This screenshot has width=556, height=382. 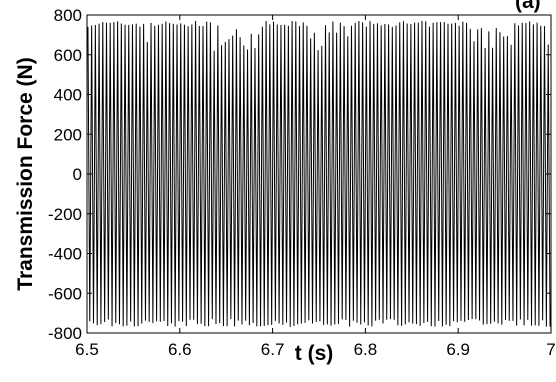 I want to click on y-tick-label: -200, so click(x=65, y=214).